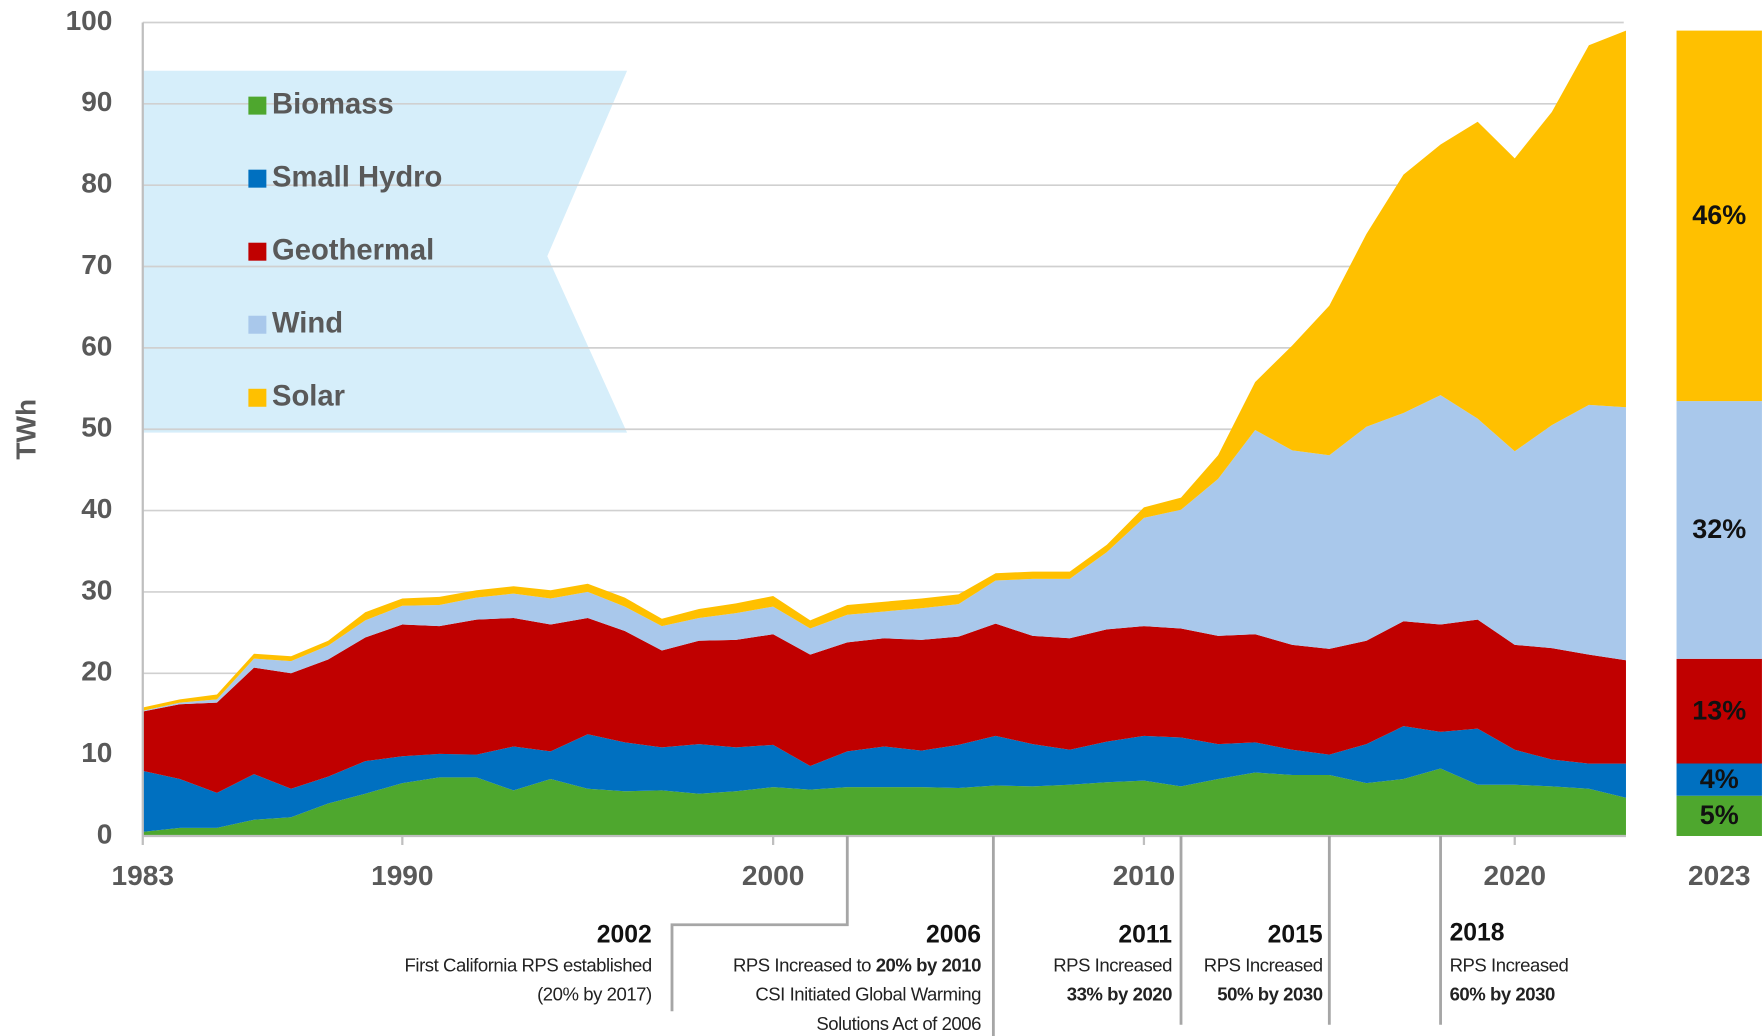  Describe the element at coordinates (26, 429) in the screenshot. I see `y-axis-label: TWh` at that location.